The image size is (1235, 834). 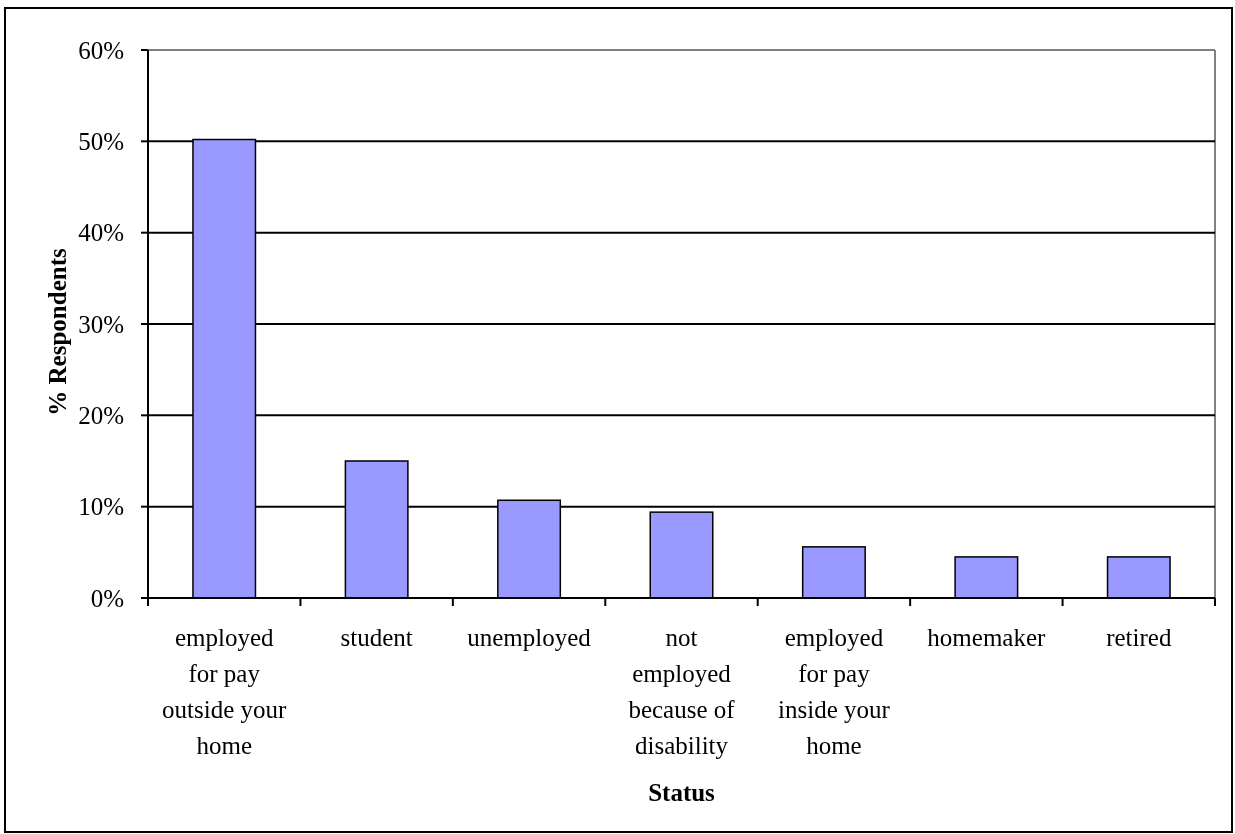 What do you see at coordinates (101, 416) in the screenshot?
I see `y-tick-label: 20%` at bounding box center [101, 416].